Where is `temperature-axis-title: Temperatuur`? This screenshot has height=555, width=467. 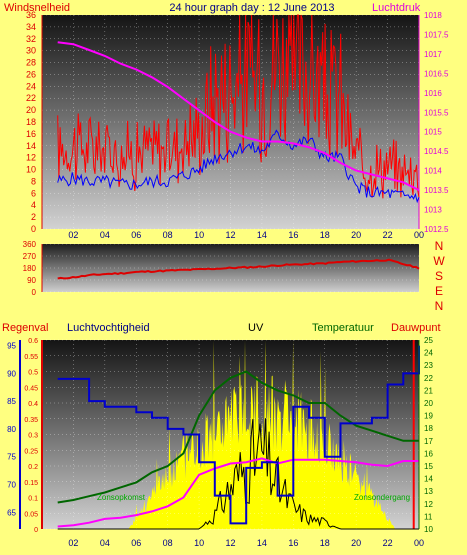
temperature-axis-title: Temperatuur is located at coordinates (343, 328).